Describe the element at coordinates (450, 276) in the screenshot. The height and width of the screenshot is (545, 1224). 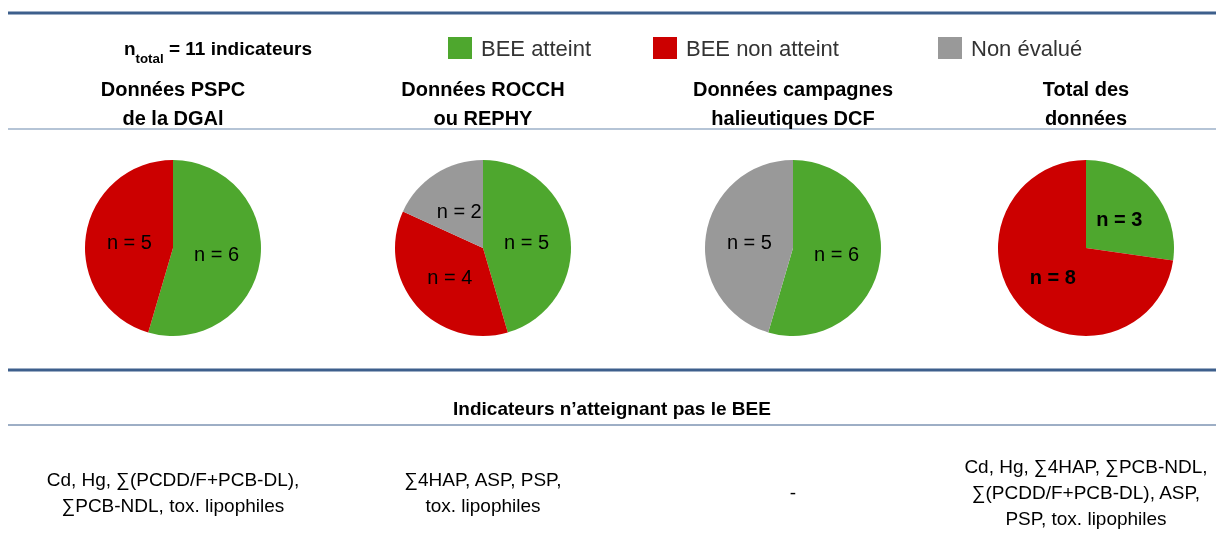
I see `data-label: n = 4` at that location.